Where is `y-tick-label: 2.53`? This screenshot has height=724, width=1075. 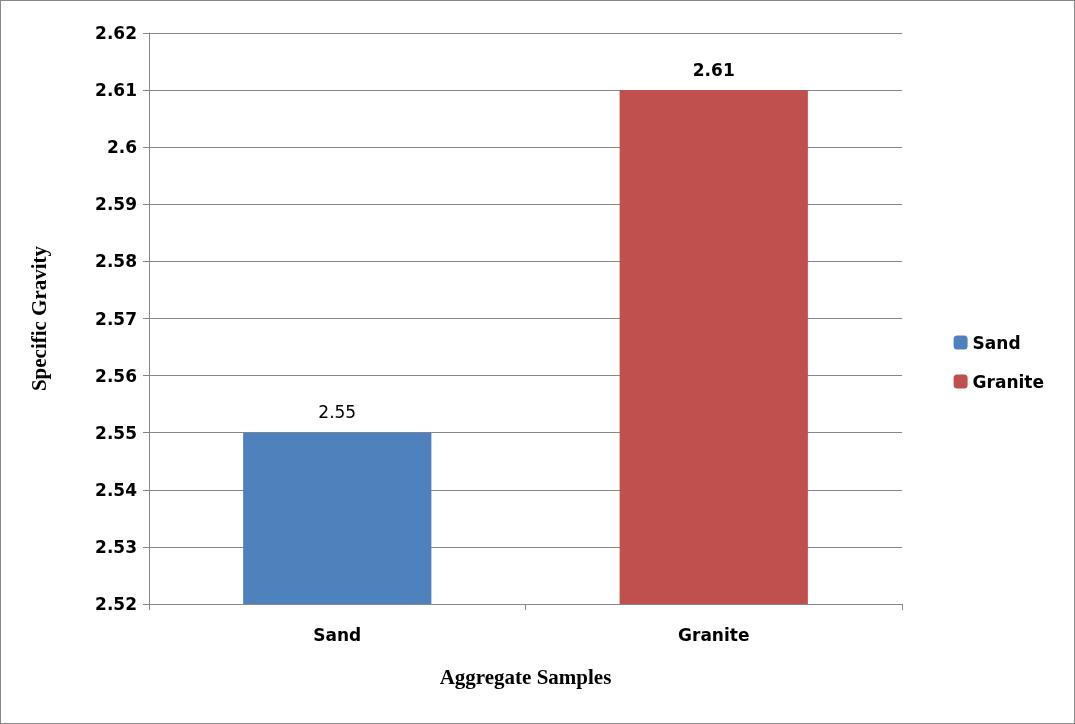 y-tick-label: 2.53 is located at coordinates (116, 546).